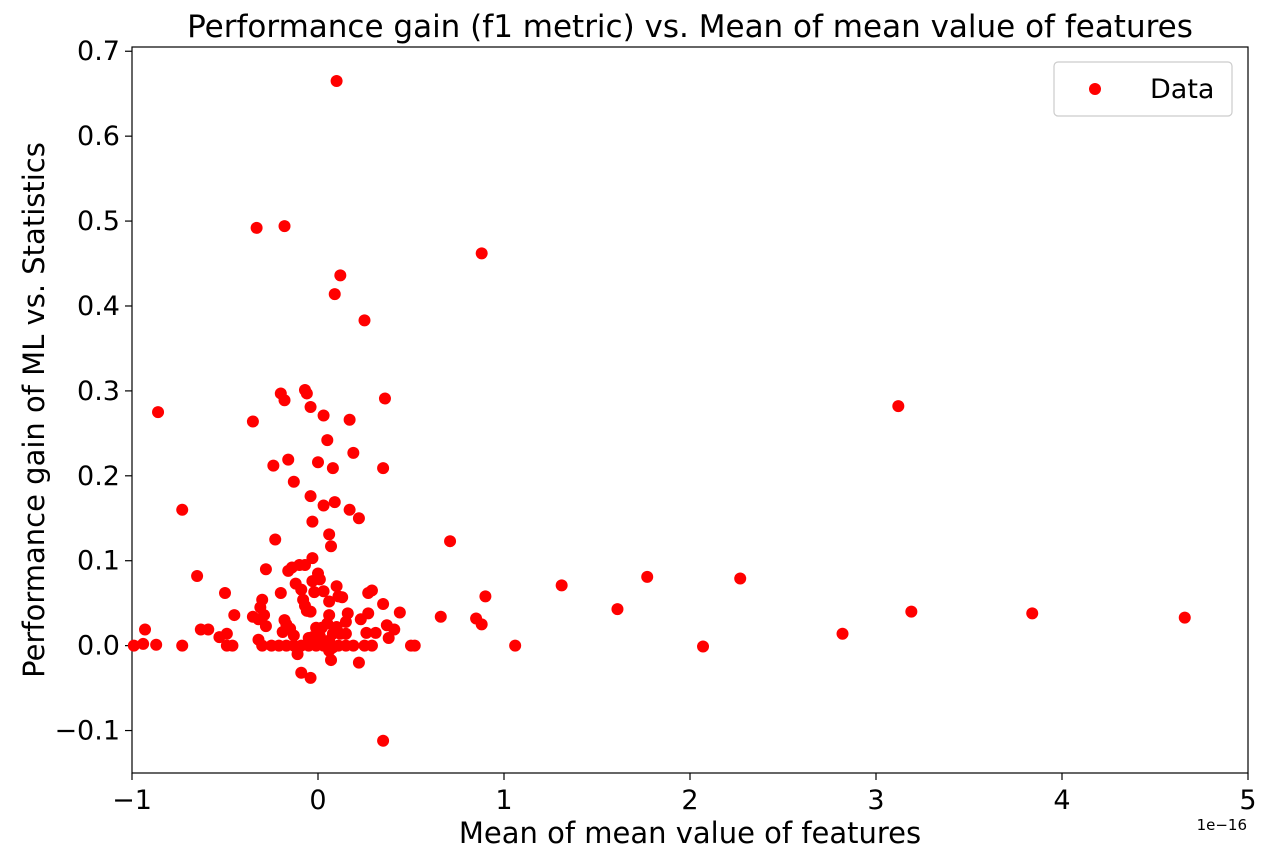  I want to click on y-tick-label: −0.1, so click(87, 731).